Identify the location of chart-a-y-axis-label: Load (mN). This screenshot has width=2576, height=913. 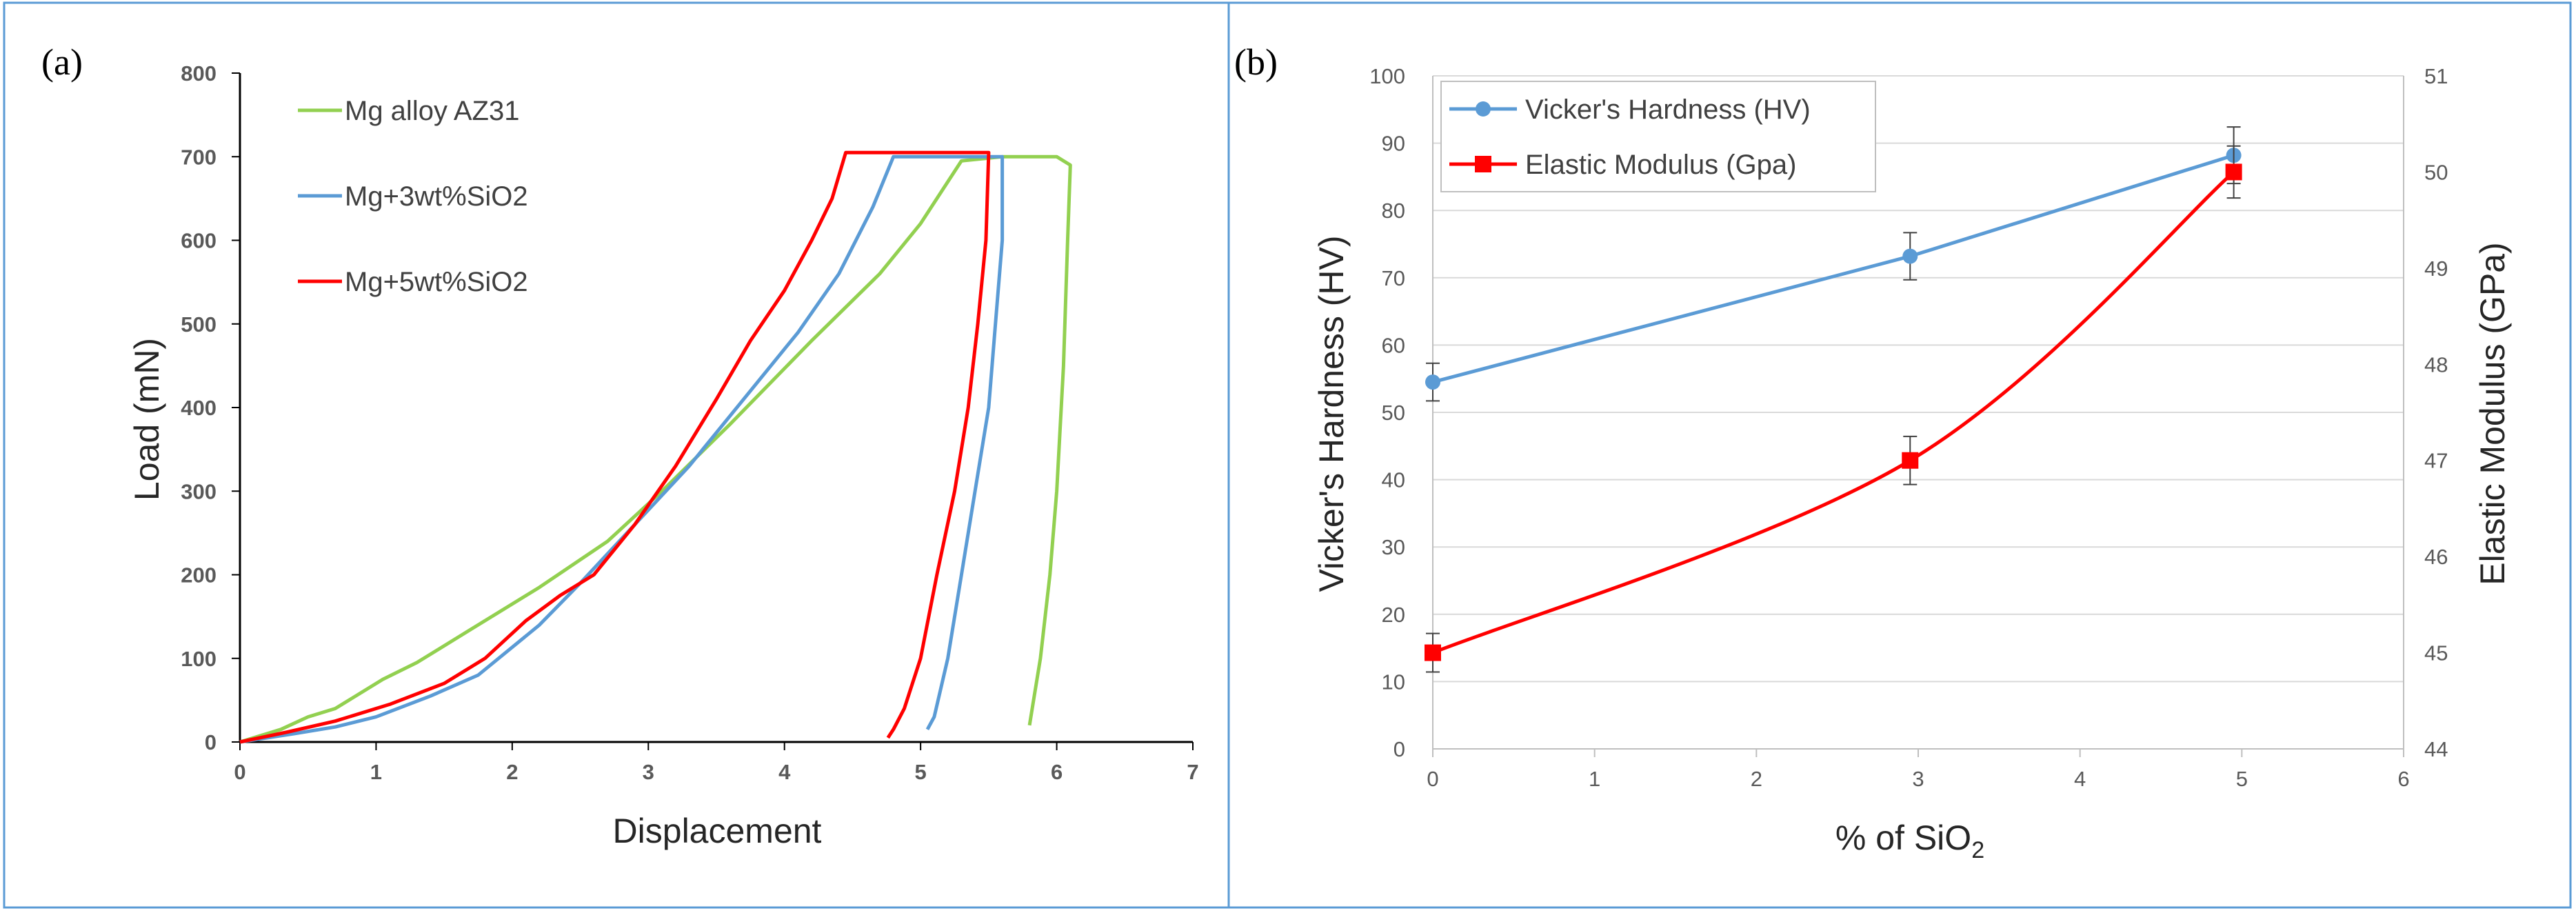
(147, 419).